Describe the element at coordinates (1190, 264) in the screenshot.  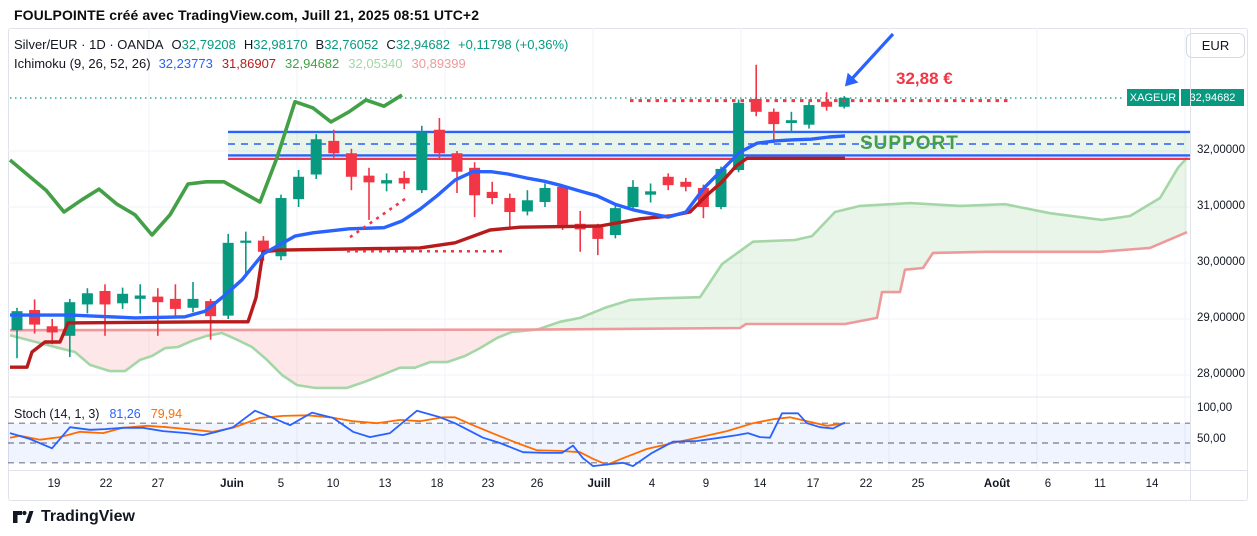
I see `axis-divider-vertical` at that location.